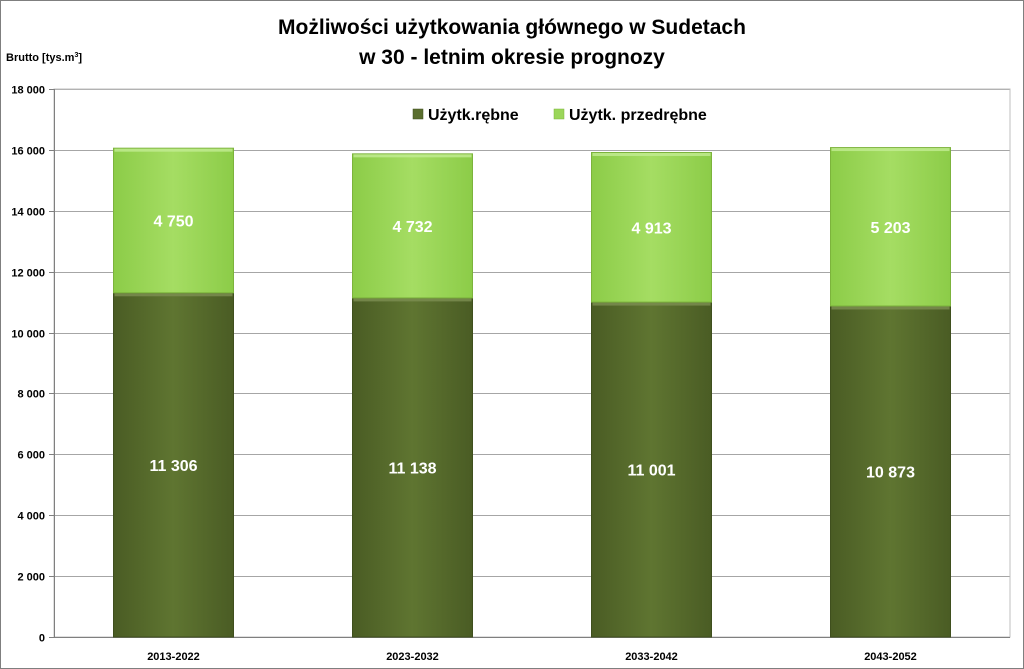 This screenshot has width=1024, height=669. What do you see at coordinates (651, 657) in the screenshot?
I see `x-tick-label: 2033-2042` at bounding box center [651, 657].